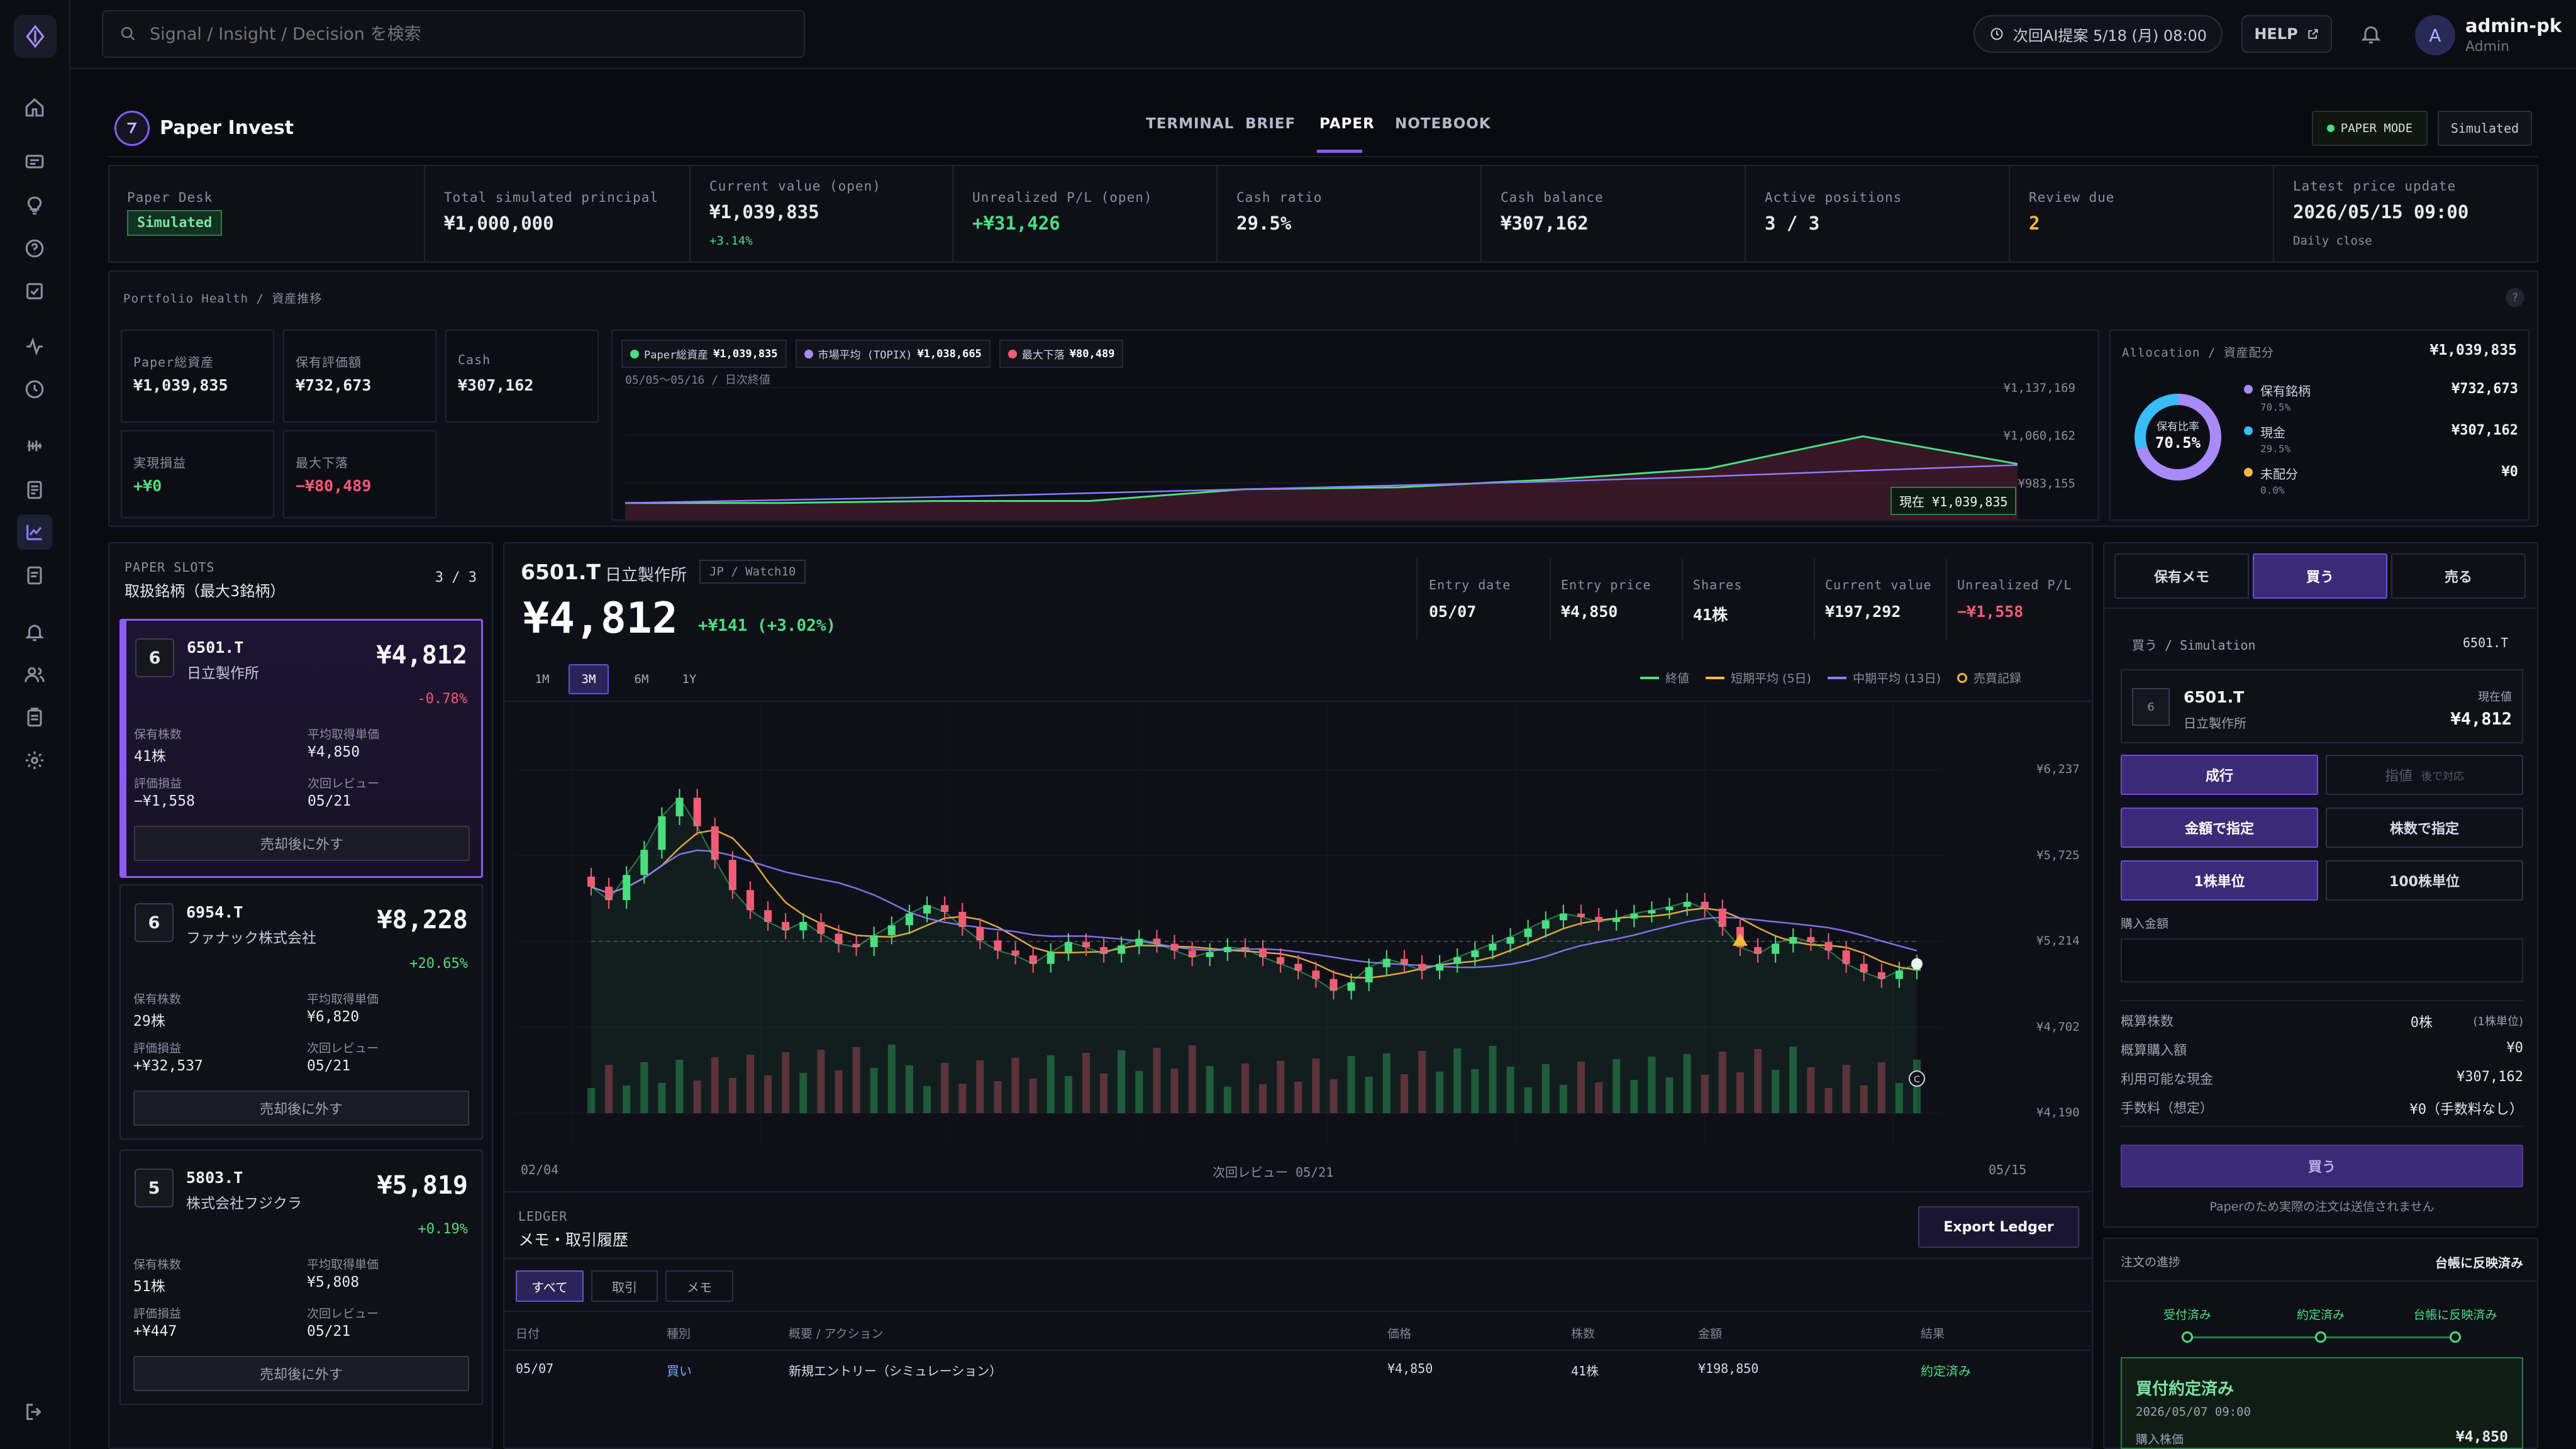 The width and height of the screenshot is (2576, 1449). I want to click on stat-current-value: Current value (open) ¥1,039,835 +3.14%, so click(822, 214).